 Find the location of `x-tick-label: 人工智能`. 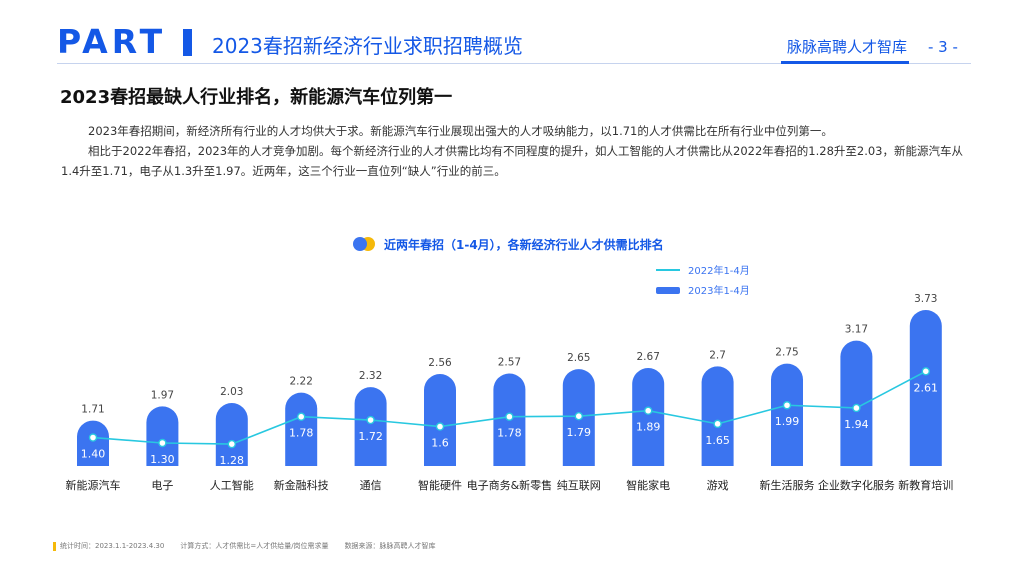

x-tick-label: 人工智能 is located at coordinates (232, 485).